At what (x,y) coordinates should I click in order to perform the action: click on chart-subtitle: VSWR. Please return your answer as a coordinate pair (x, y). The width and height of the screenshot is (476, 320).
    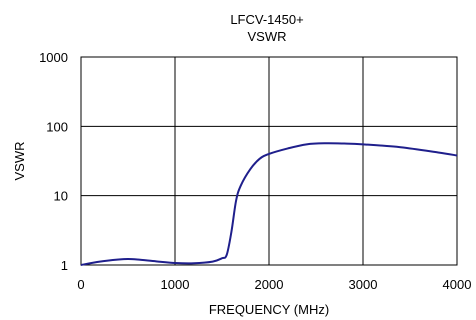
    Looking at the image, I should click on (267, 36).